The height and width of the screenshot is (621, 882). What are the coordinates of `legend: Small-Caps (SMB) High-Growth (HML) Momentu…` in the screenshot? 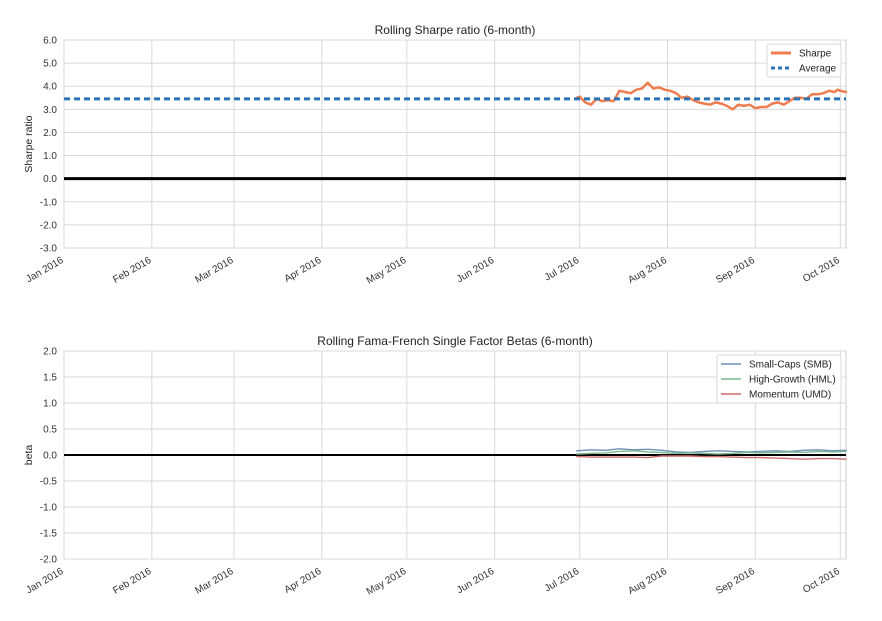 It's located at (779, 379).